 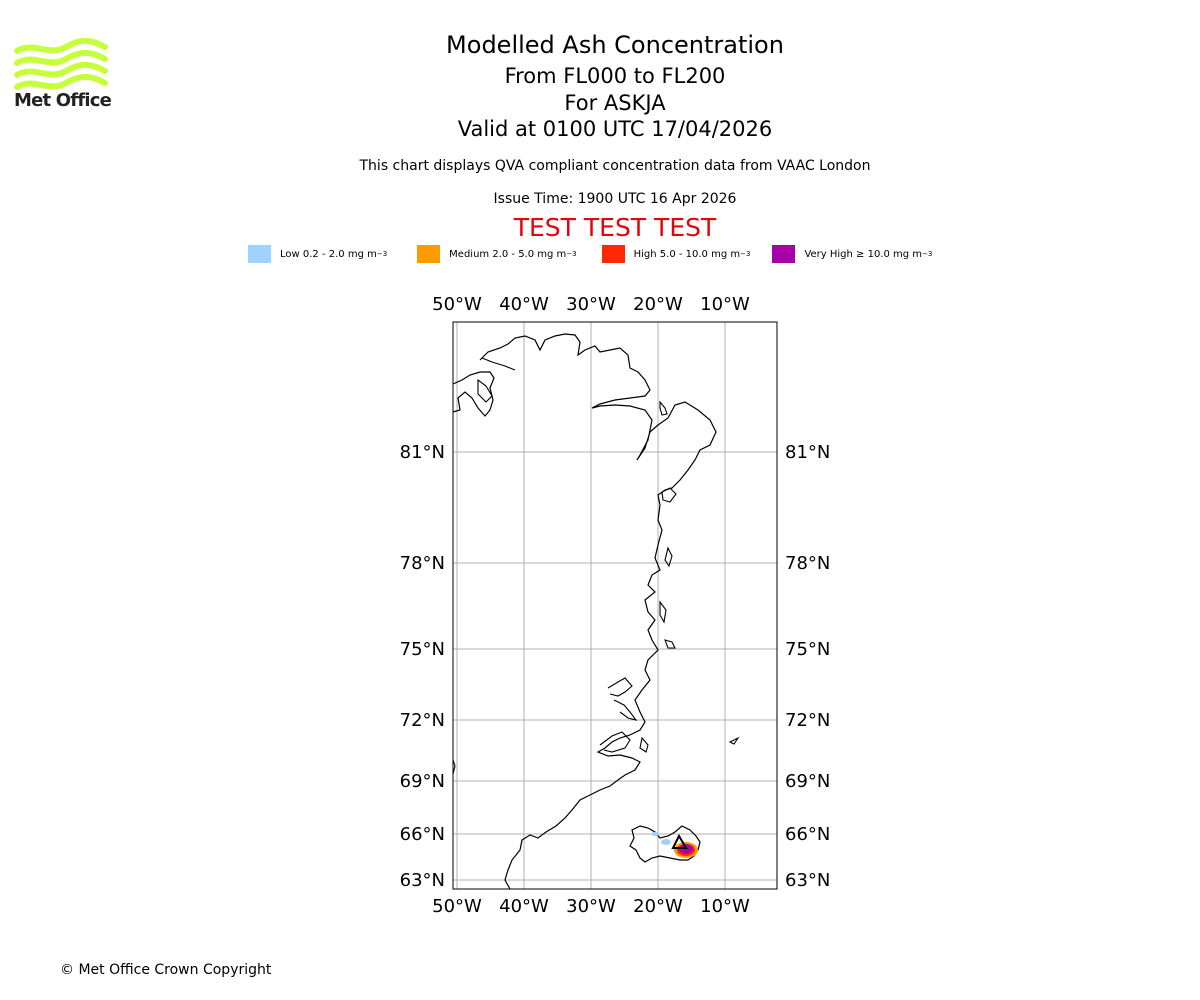 I want to click on lon-label-bottom-30w: 30°W, so click(x=591, y=906).